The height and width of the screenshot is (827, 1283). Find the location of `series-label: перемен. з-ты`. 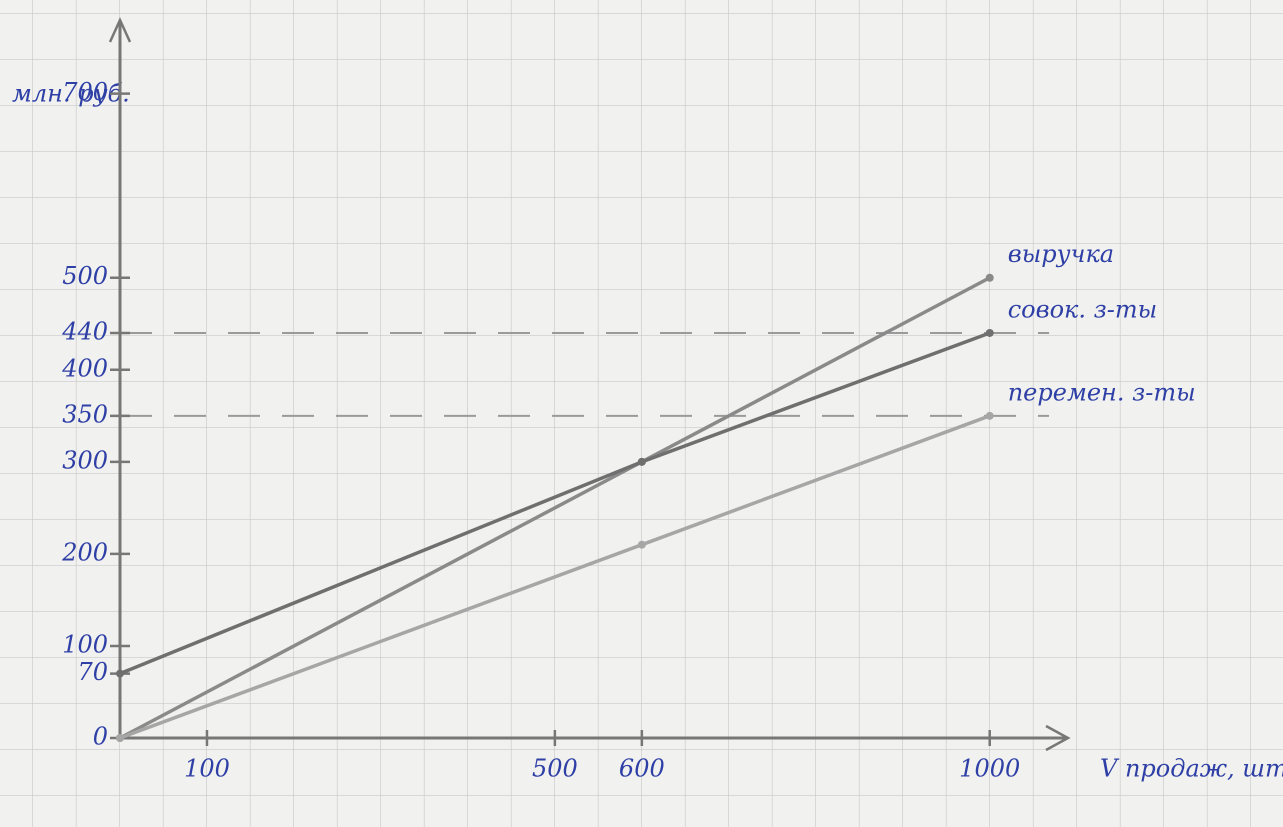

series-label: перемен. з-ты is located at coordinates (1102, 392).